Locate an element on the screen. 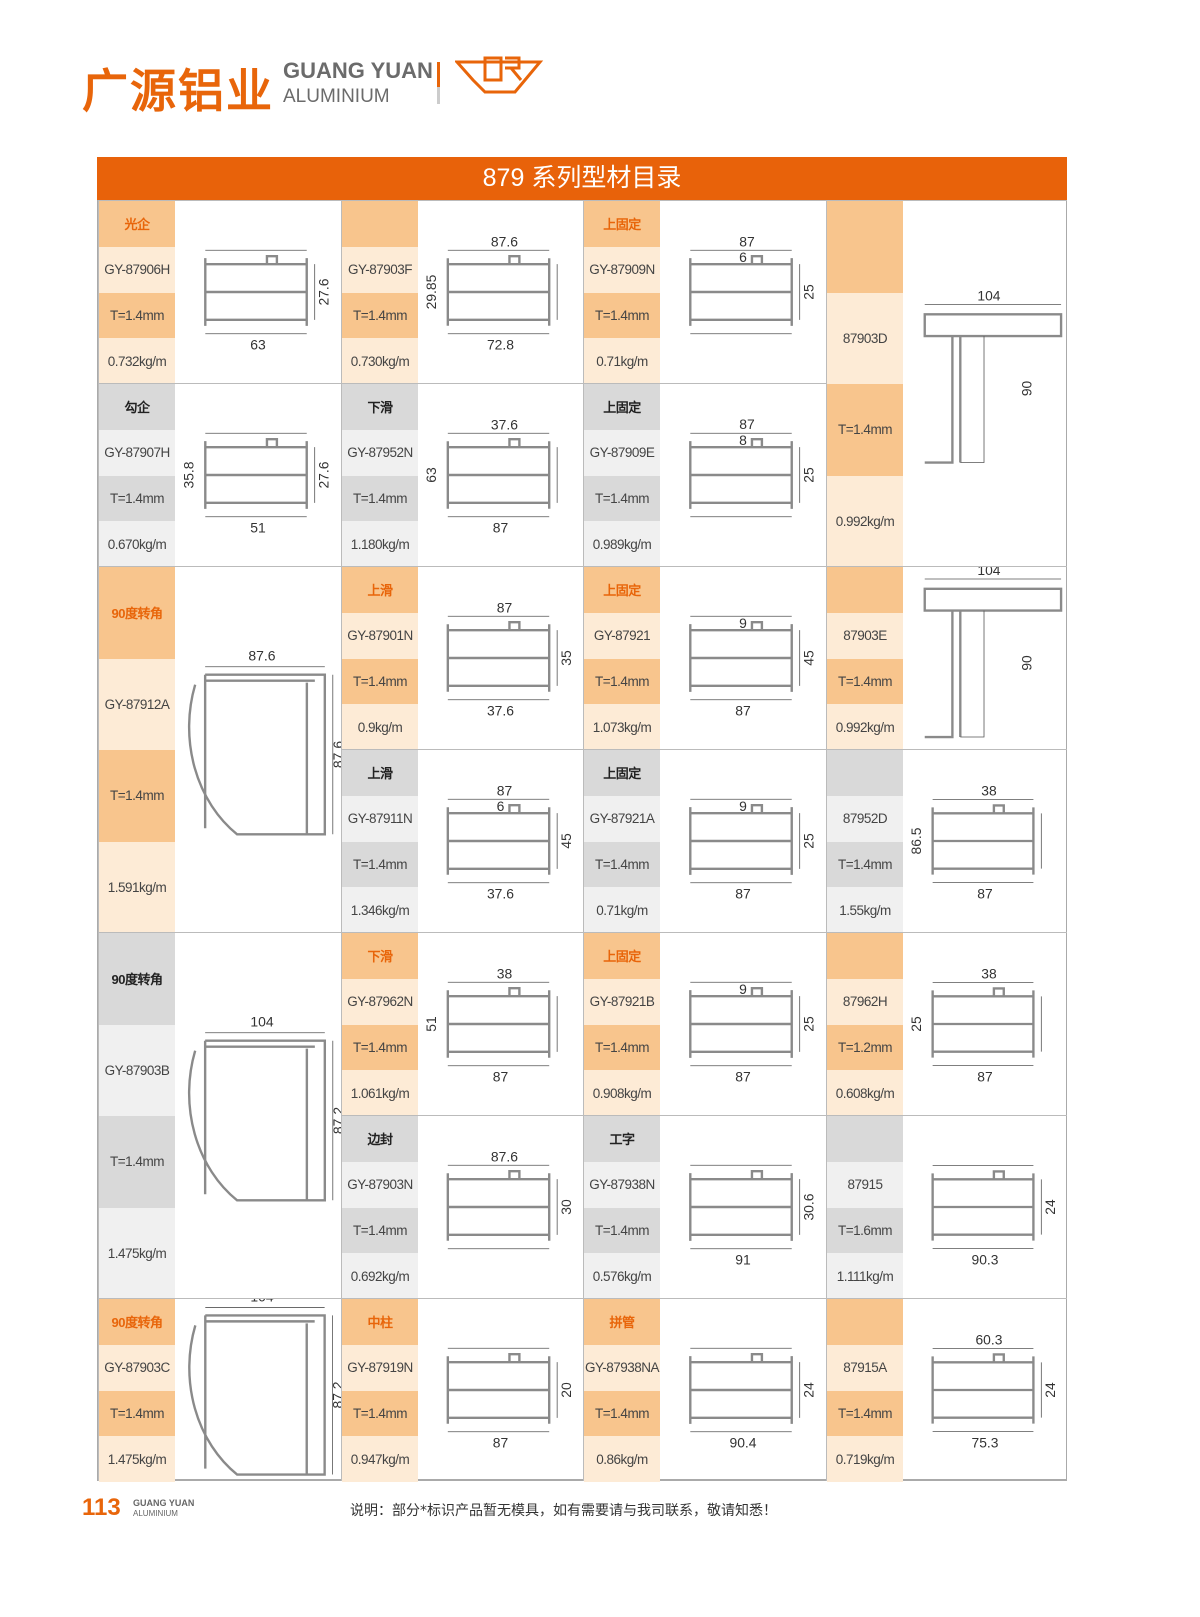 The height and width of the screenshot is (1617, 1200). profile-drawing: 38 87 51 is located at coordinates (500, 1024).